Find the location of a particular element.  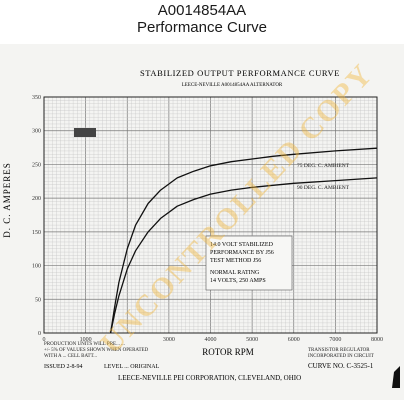

page-header: A0014854AA Performance Curve is located at coordinates (202, 18).